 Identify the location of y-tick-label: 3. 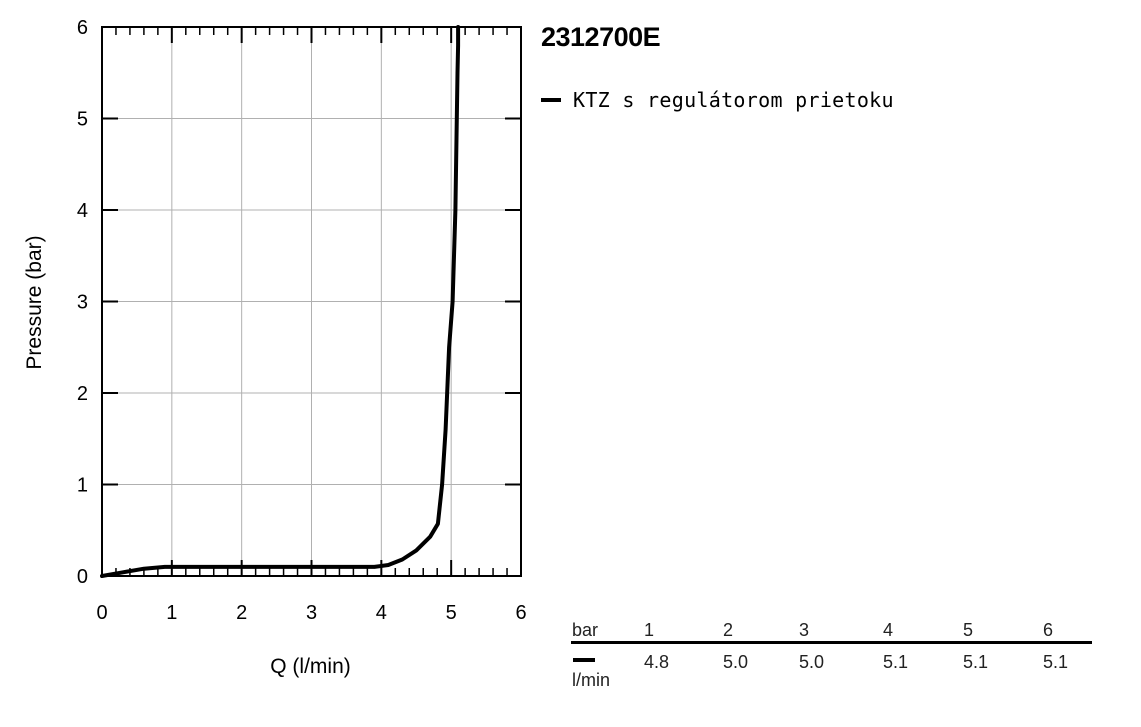
(82, 303).